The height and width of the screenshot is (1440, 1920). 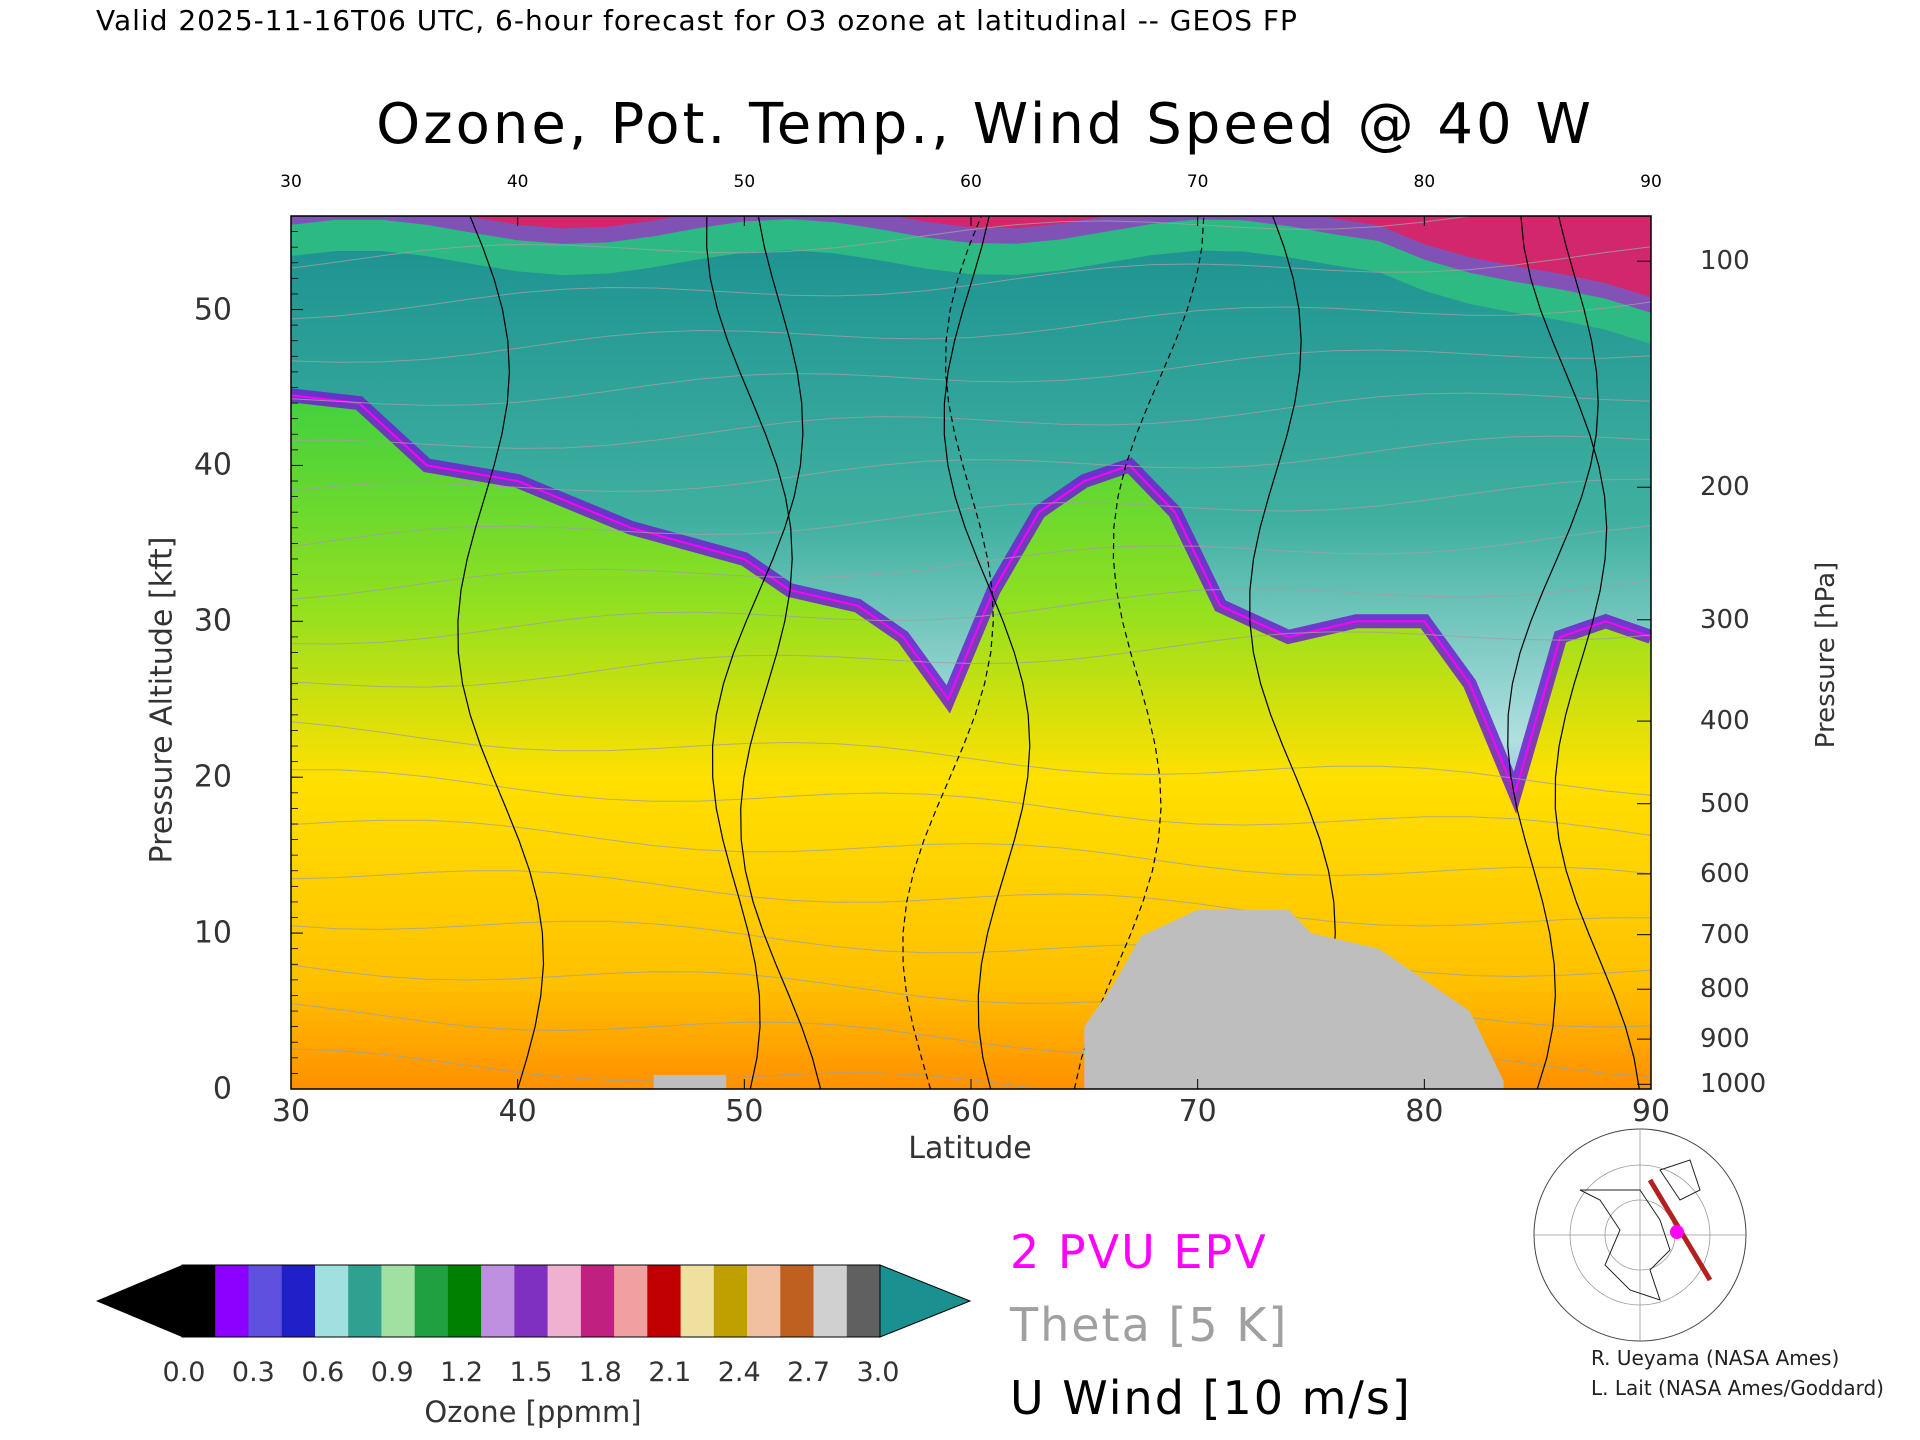 I want to click on right-tick-label: 200, so click(x=1725, y=487).